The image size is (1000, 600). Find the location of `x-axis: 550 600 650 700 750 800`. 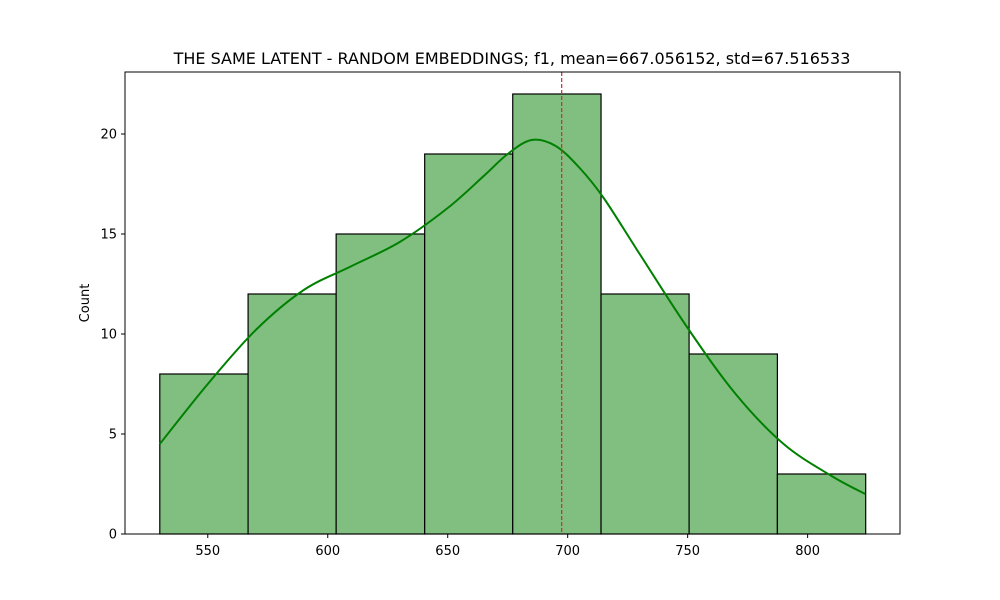

x-axis: 550 600 650 700 750 800 is located at coordinates (507, 546).